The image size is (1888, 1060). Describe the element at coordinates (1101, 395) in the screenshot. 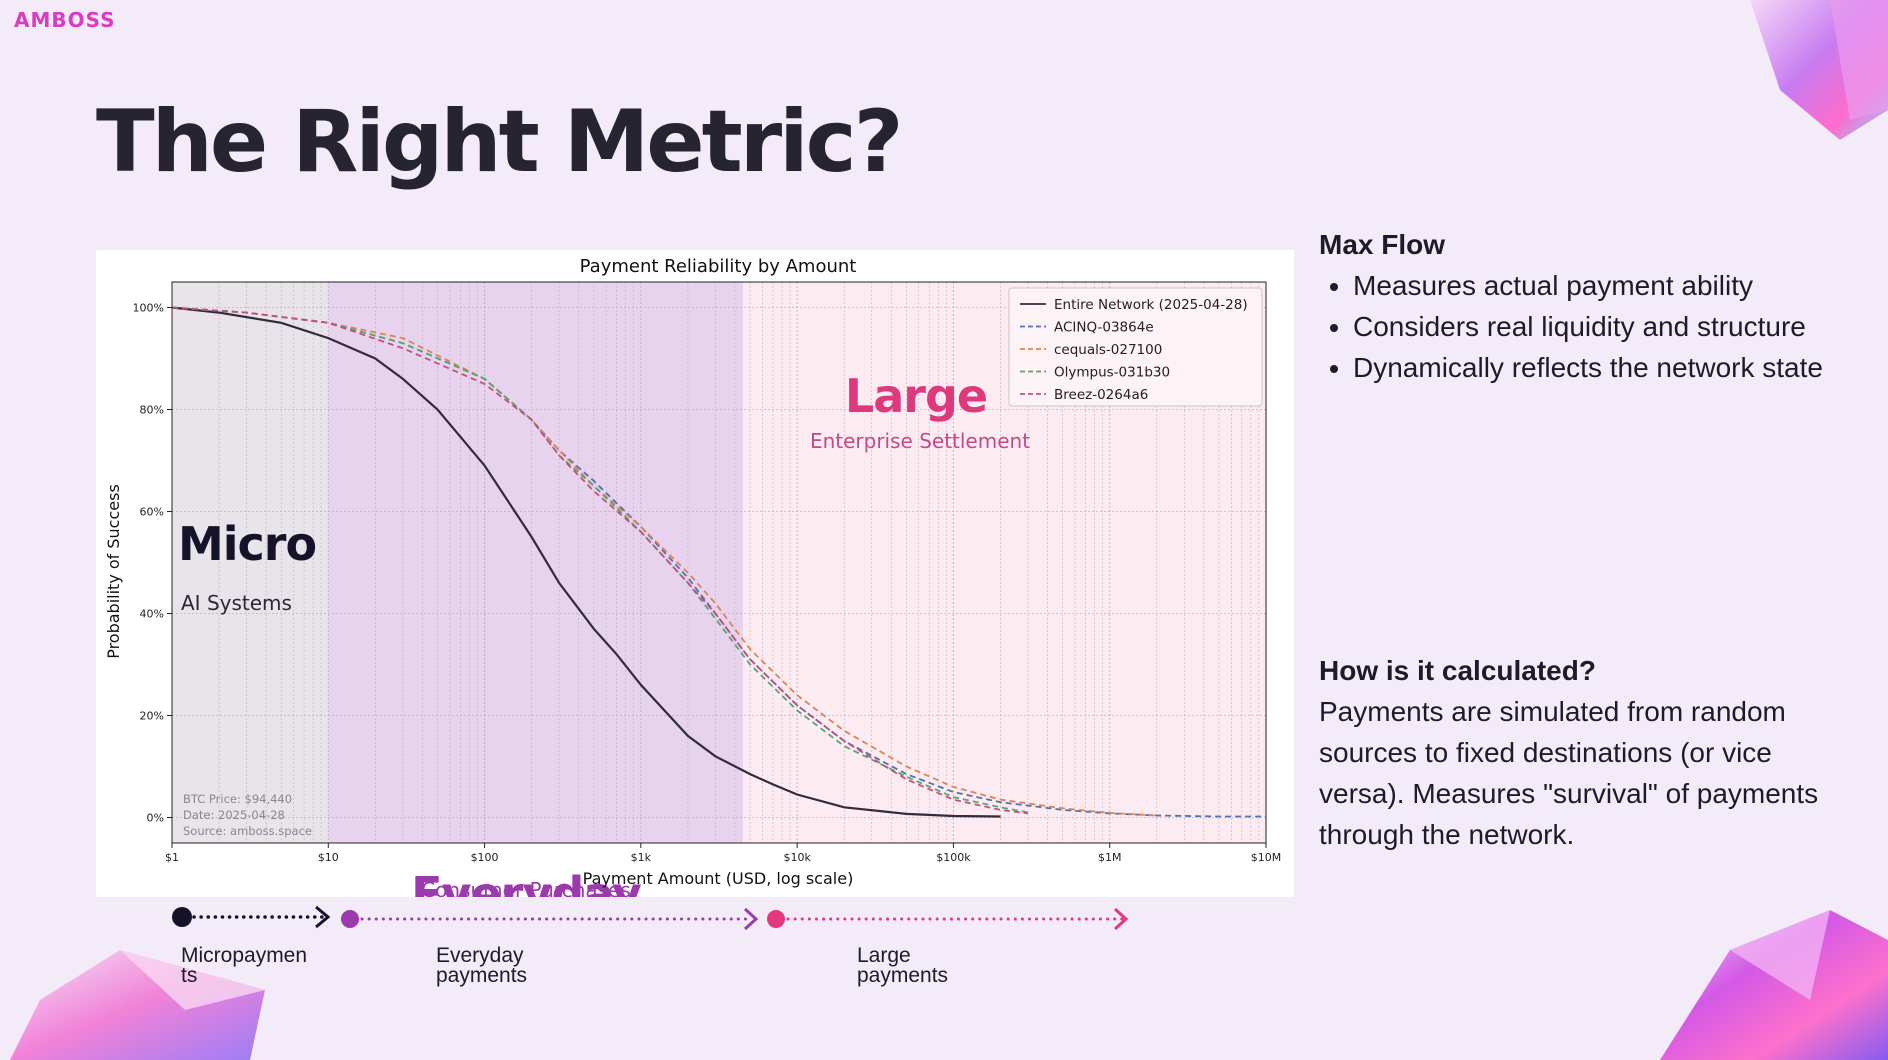

I see `legend-entry: Breez-0264a6` at that location.